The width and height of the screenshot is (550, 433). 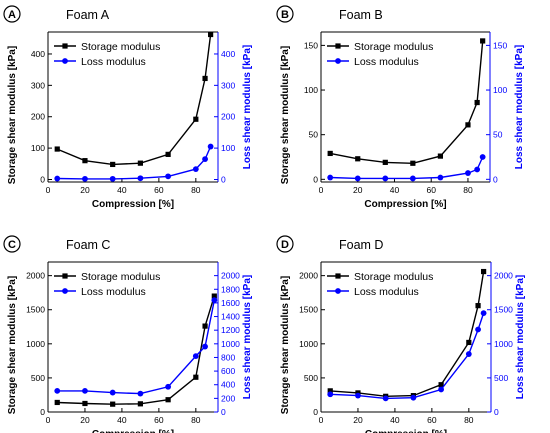 What do you see at coordinates (38, 117) in the screenshot?
I see `y-left-tick-label: 200` at bounding box center [38, 117].